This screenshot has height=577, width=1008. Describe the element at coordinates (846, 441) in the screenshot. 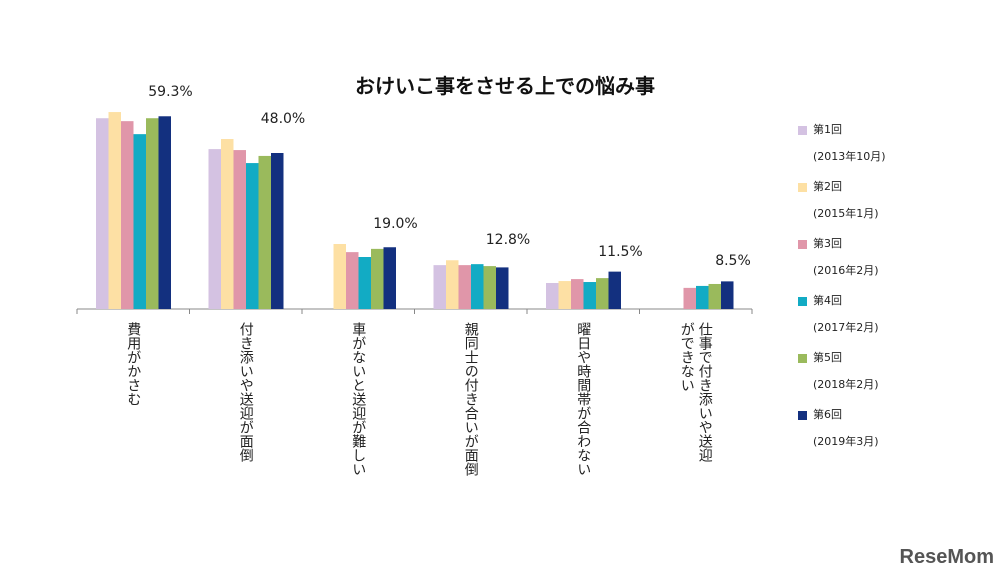

I see `legend-date: (2019年3月)` at that location.